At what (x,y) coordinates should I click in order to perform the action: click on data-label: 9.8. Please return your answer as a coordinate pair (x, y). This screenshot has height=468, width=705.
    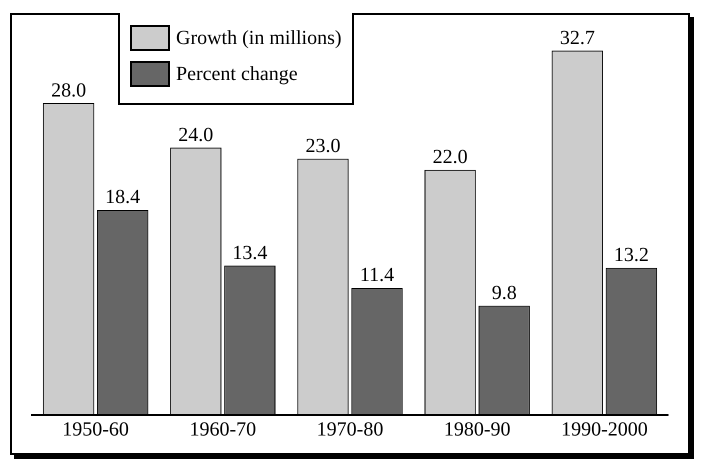
    Looking at the image, I should click on (504, 293).